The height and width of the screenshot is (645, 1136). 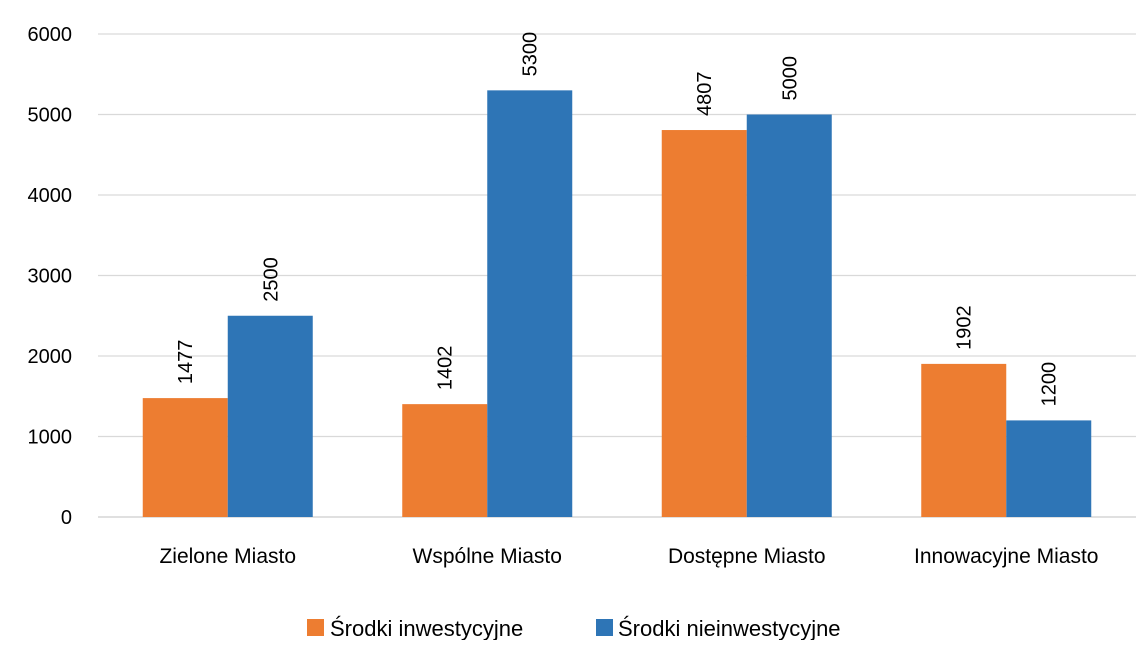 I want to click on data-label: 1902, so click(x=965, y=327).